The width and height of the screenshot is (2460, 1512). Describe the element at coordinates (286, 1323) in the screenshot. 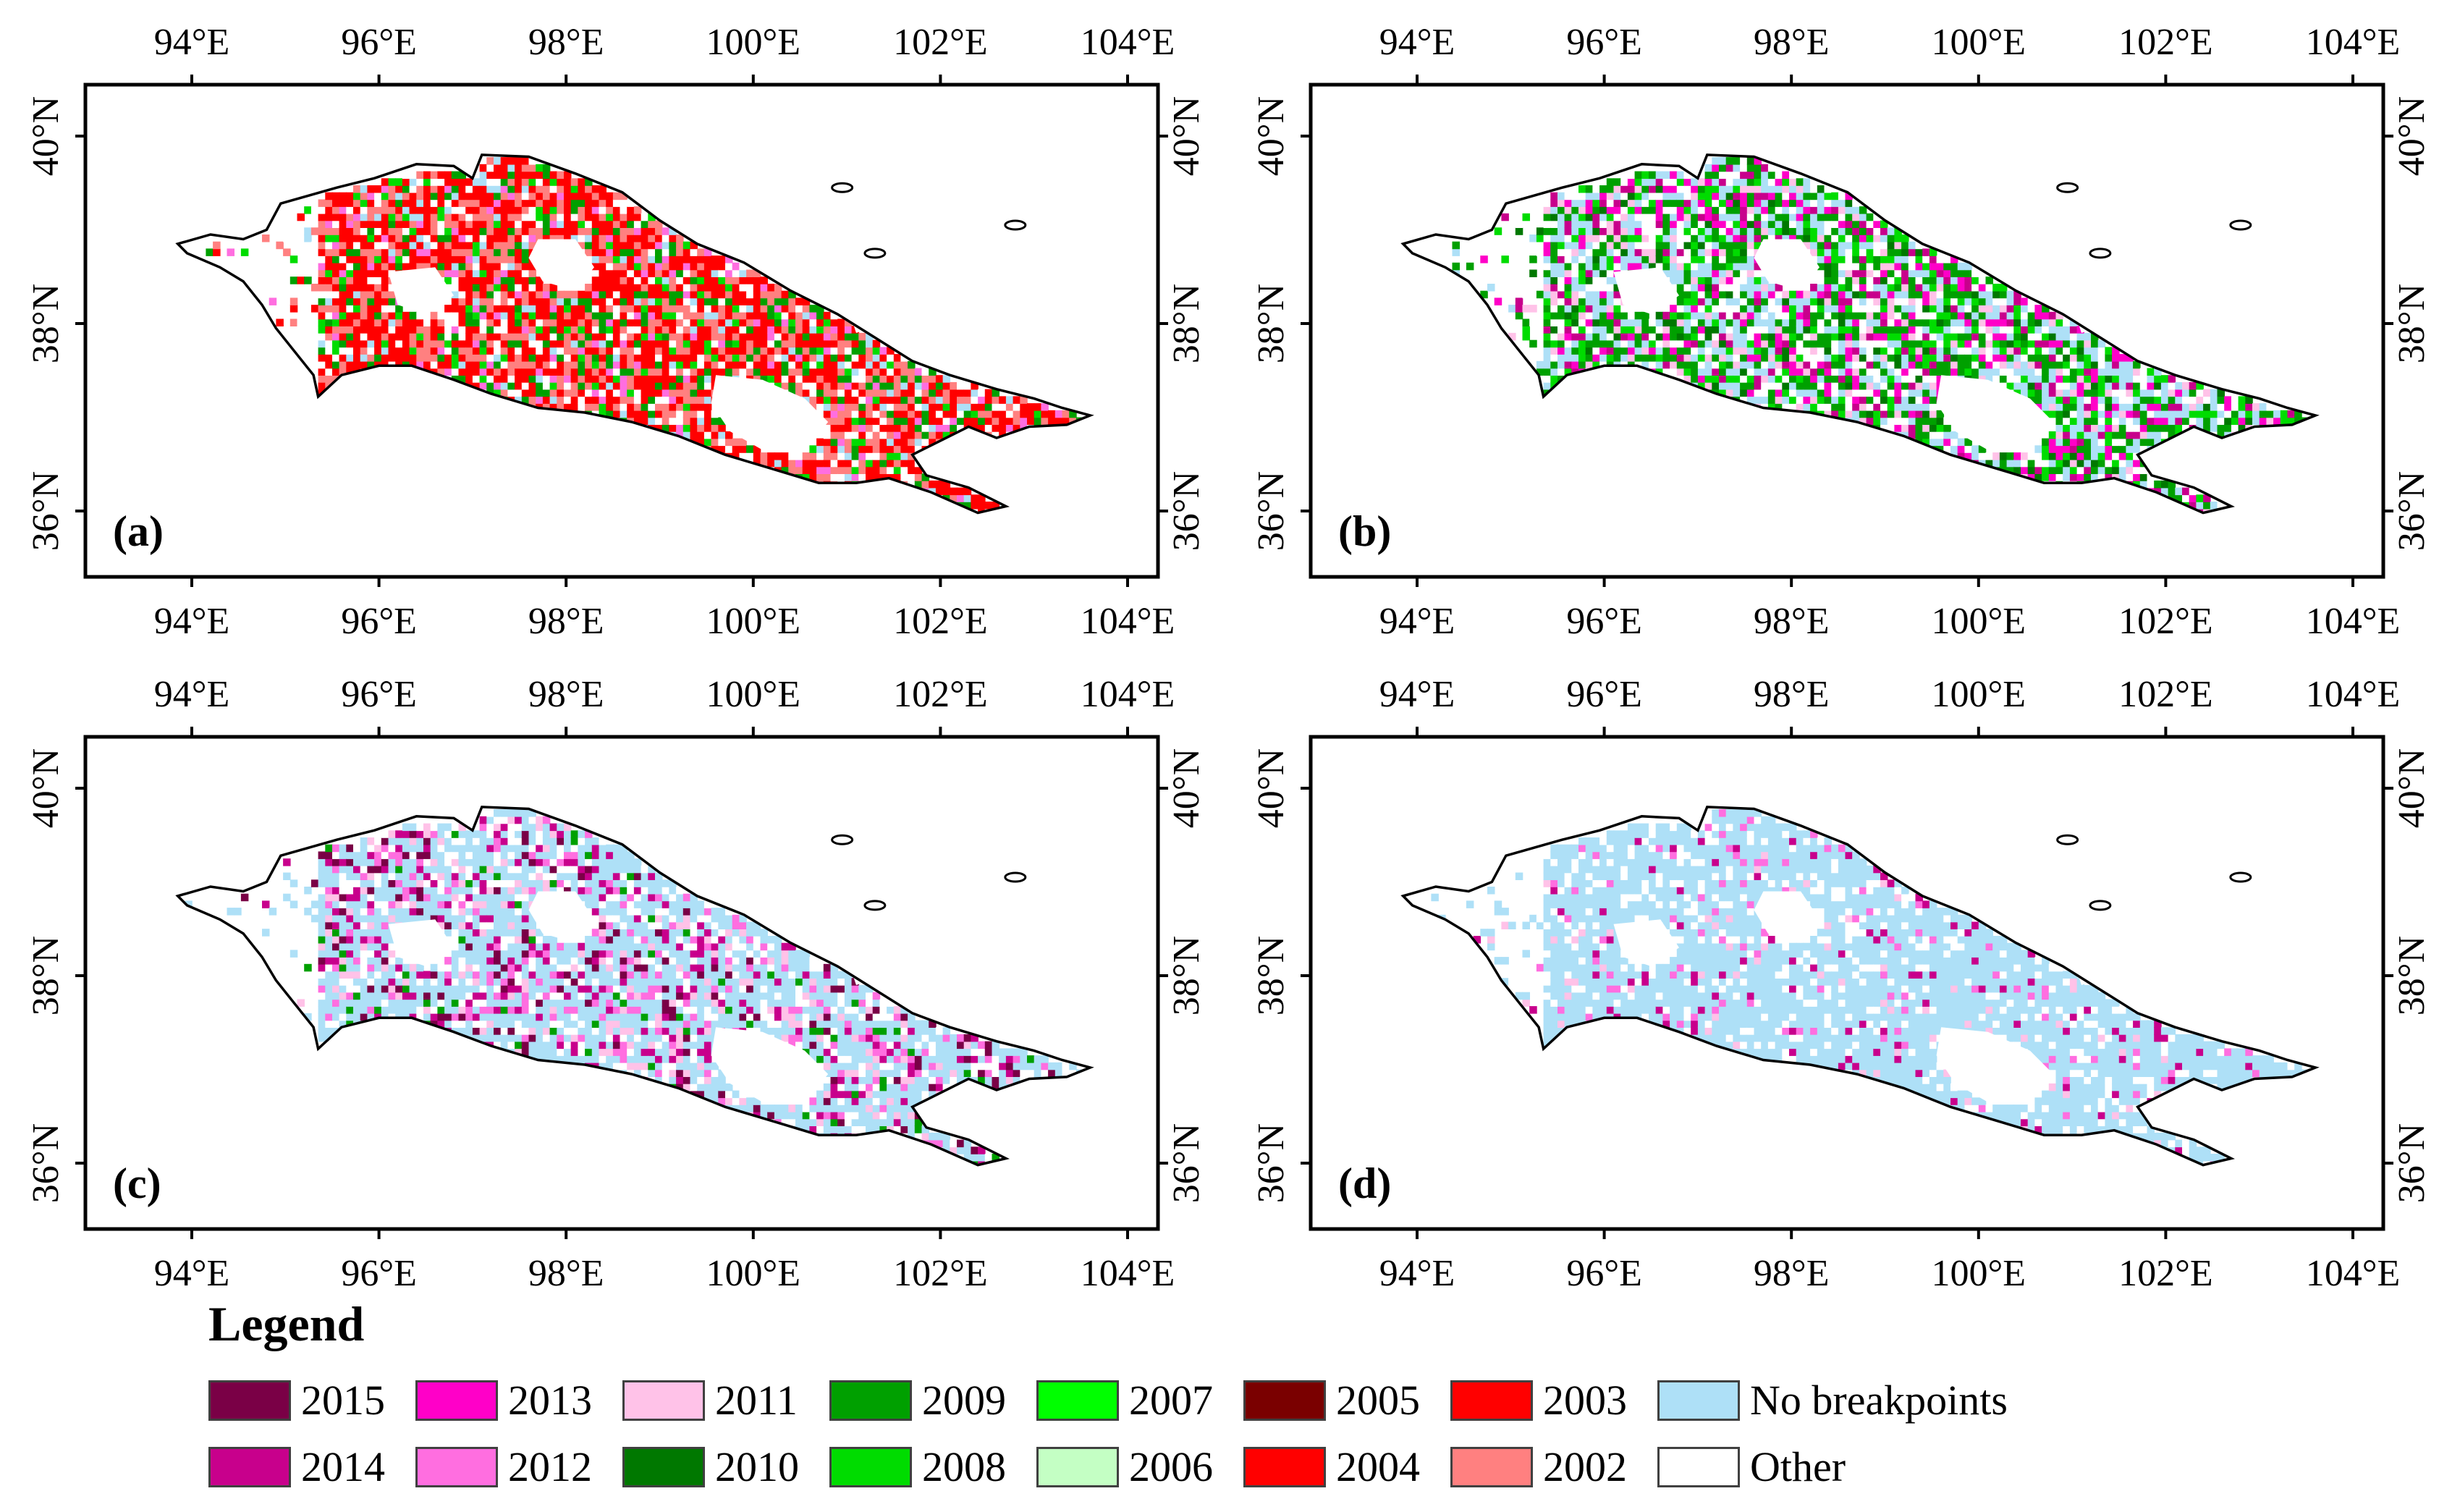

I see `legend-title: Legend` at that location.